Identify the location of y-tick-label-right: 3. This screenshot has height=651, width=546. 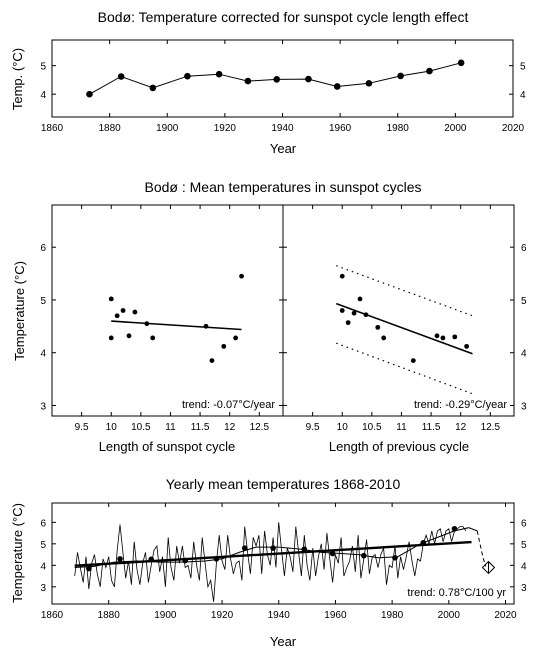
(524, 588).